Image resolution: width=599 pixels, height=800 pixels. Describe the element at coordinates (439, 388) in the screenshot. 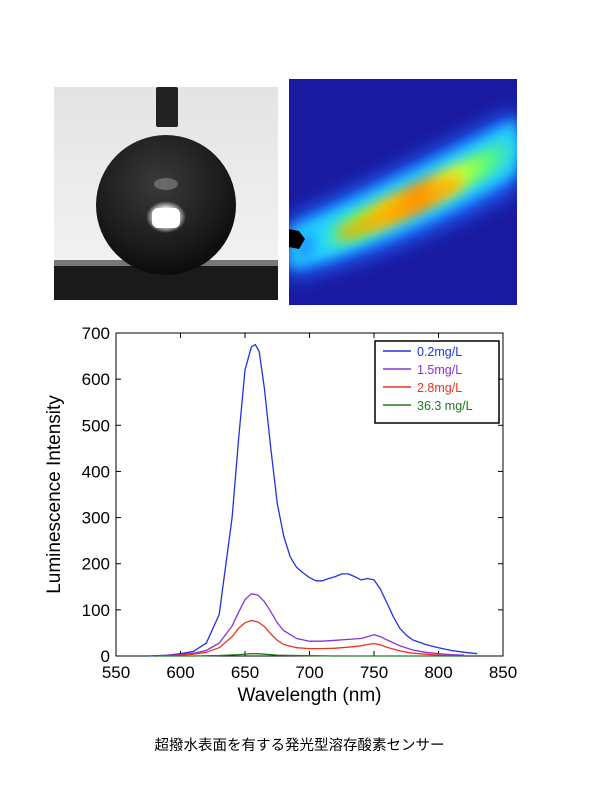

I see `legend-label-2: 2.8mg/L` at that location.